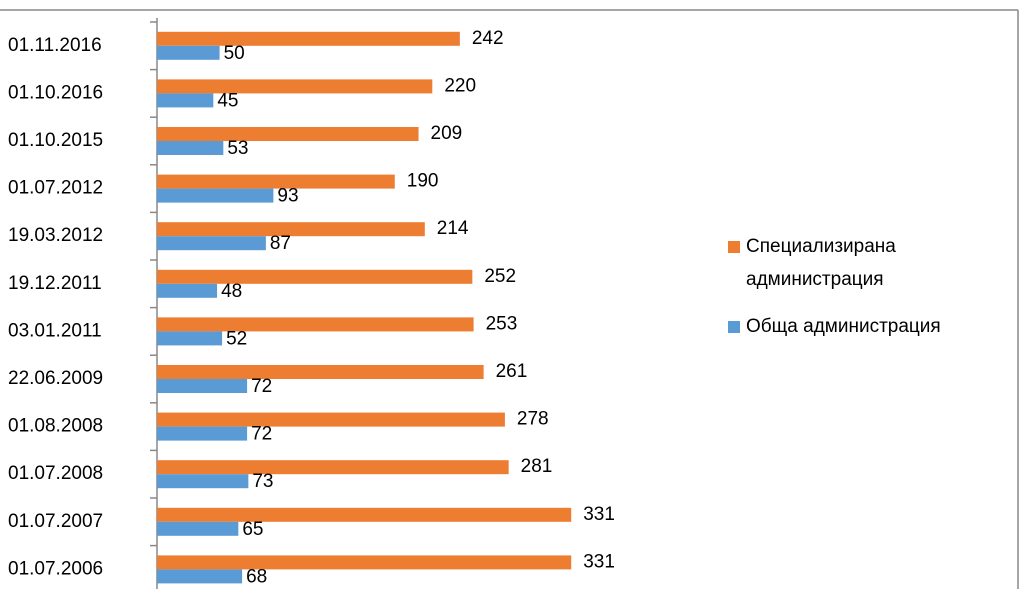 Image resolution: width=1020 pixels, height=589 pixels. I want to click on data-label: 50, so click(234, 53).